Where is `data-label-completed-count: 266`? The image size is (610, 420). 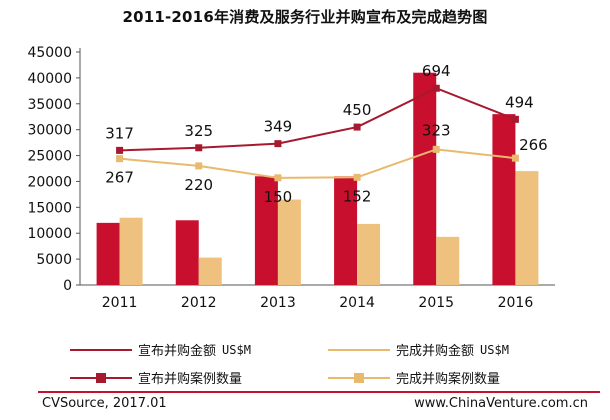
data-label-completed-count: 266 is located at coordinates (533, 145).